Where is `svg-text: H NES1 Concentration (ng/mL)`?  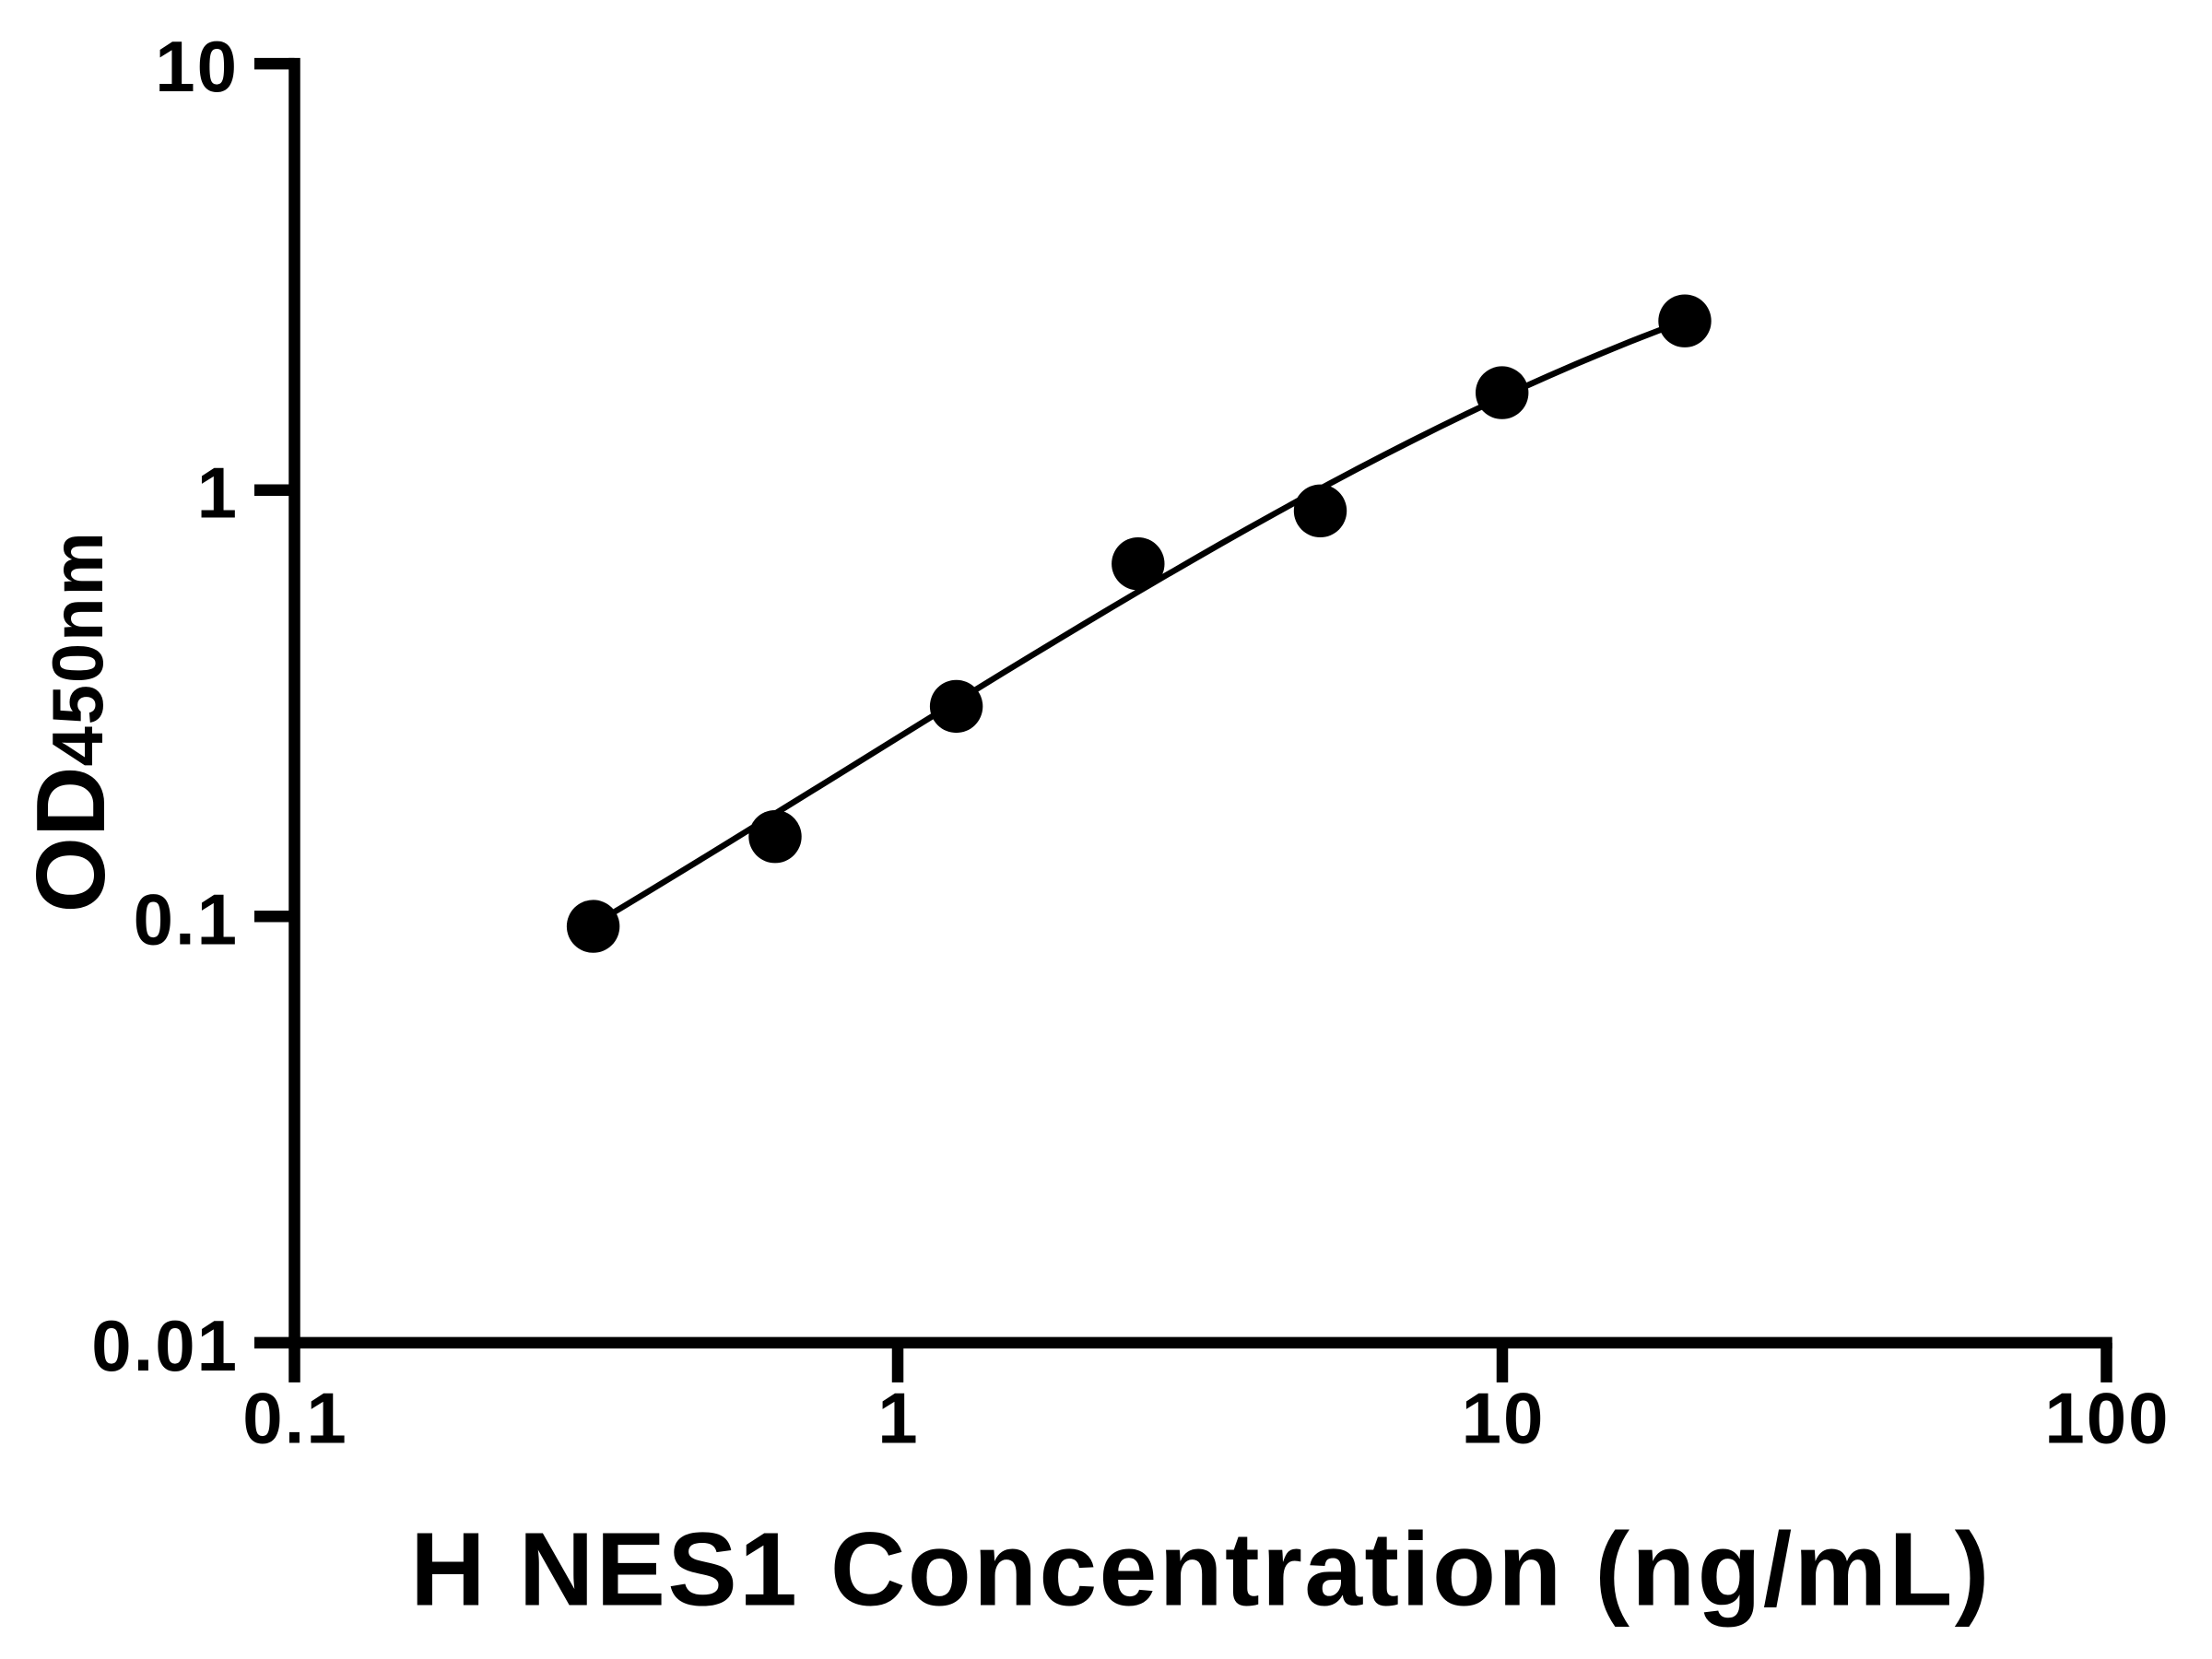
svg-text: H NES1 Concentration (ng/mL) is located at coordinates (1200, 1570).